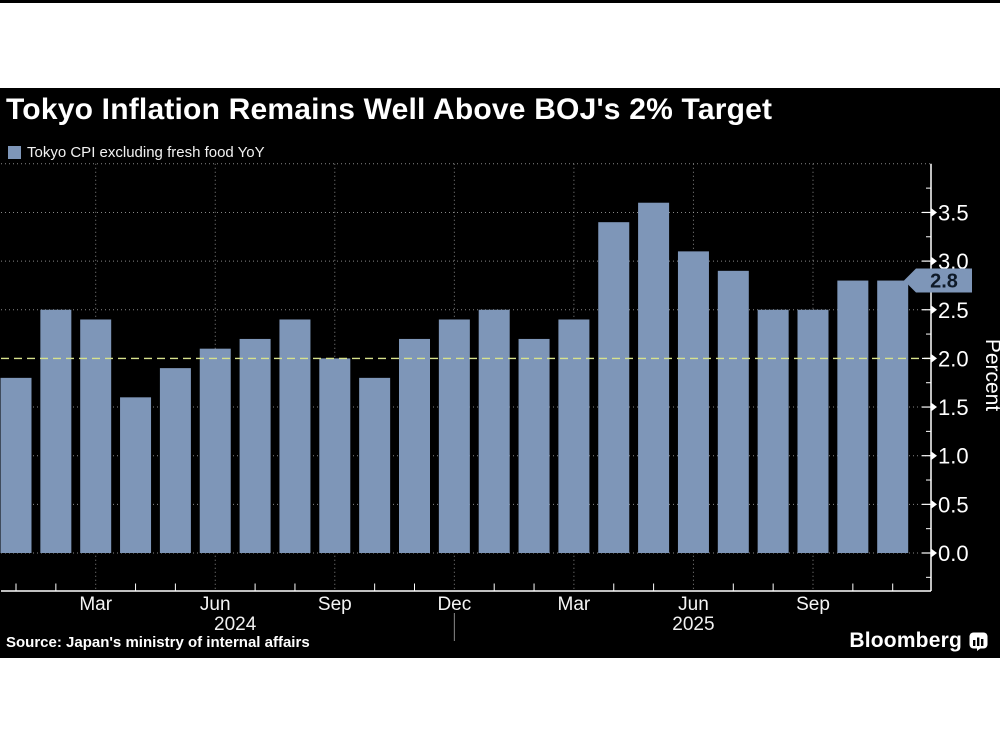 The height and width of the screenshot is (750, 1000). Describe the element at coordinates (905, 640) in the screenshot. I see `brand-wordmark: Bloomberg` at that location.